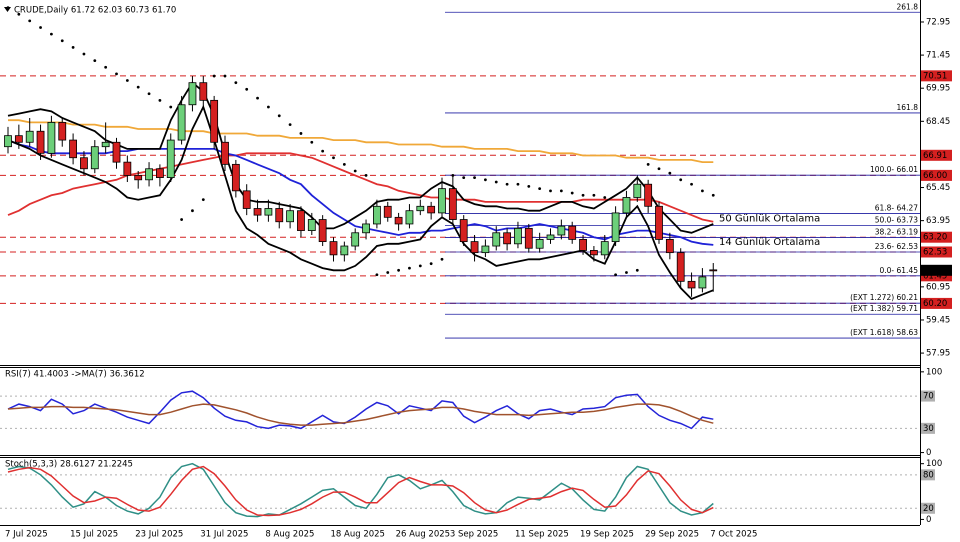  I want to click on fib-label: (EXT 1.618) 58.63, so click(884, 332).